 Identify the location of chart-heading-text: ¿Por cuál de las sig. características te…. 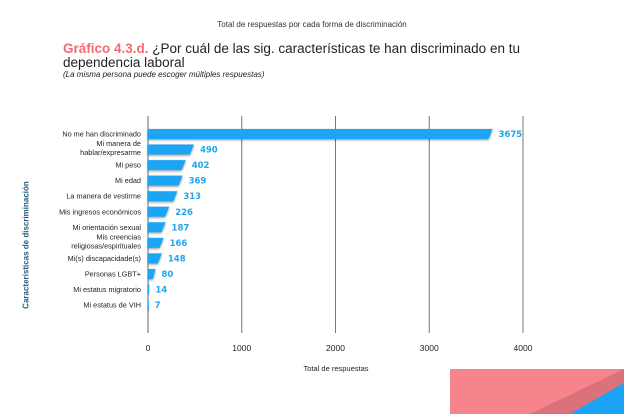
(291, 55).